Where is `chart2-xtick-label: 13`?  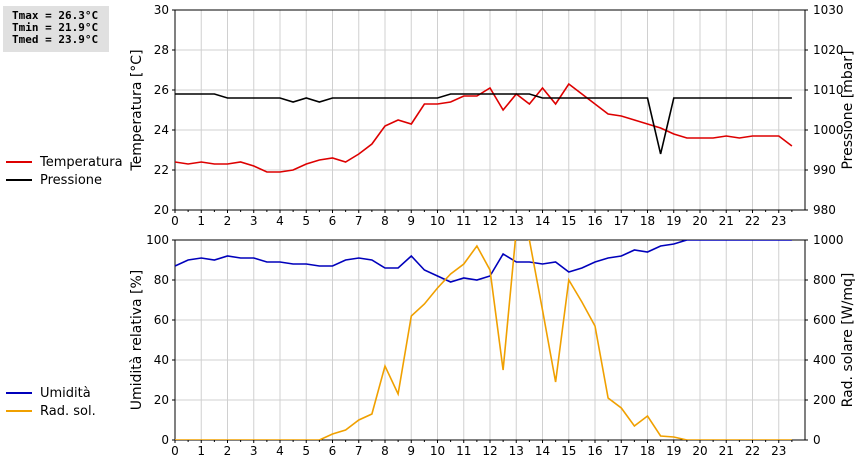
chart2-xtick-label: 13 is located at coordinates (516, 451).